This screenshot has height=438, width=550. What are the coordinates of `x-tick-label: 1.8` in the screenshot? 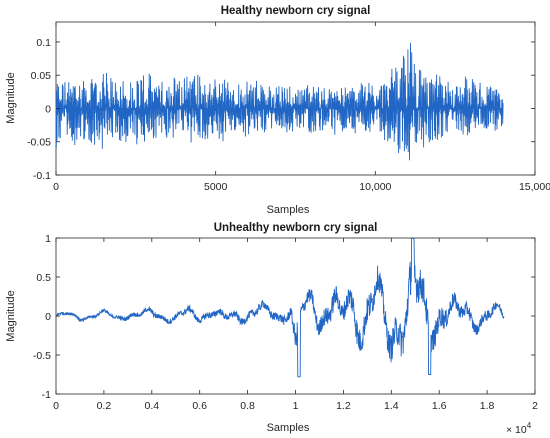 It's located at (487, 406).